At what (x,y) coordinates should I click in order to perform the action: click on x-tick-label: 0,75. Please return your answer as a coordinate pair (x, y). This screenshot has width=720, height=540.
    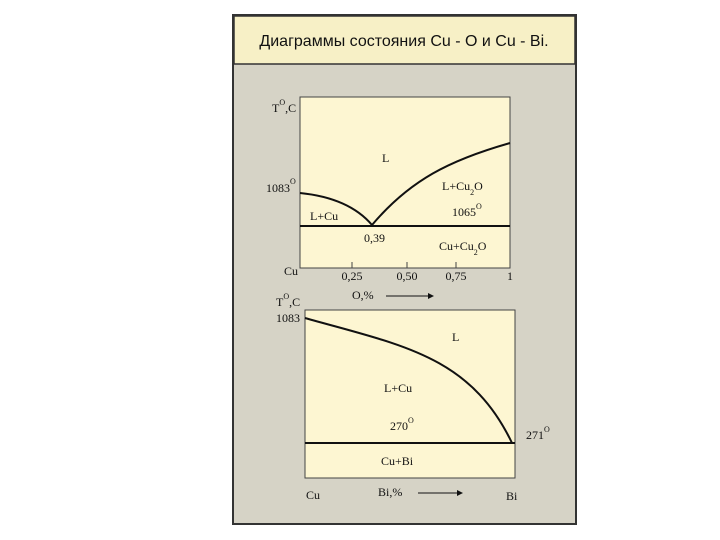
    Looking at the image, I should click on (456, 276).